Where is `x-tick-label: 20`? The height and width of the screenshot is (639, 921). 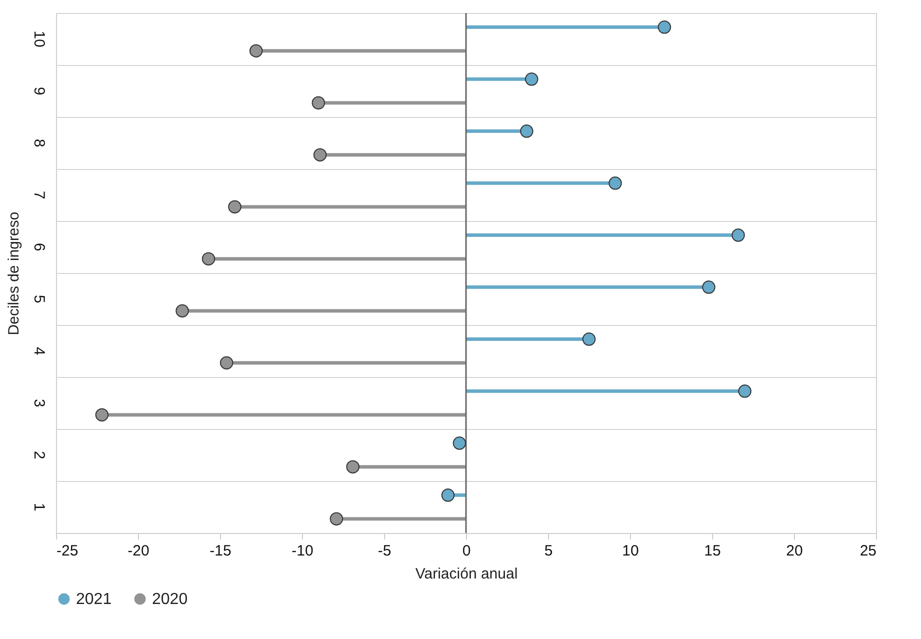
x-tick-label: 20 is located at coordinates (794, 551).